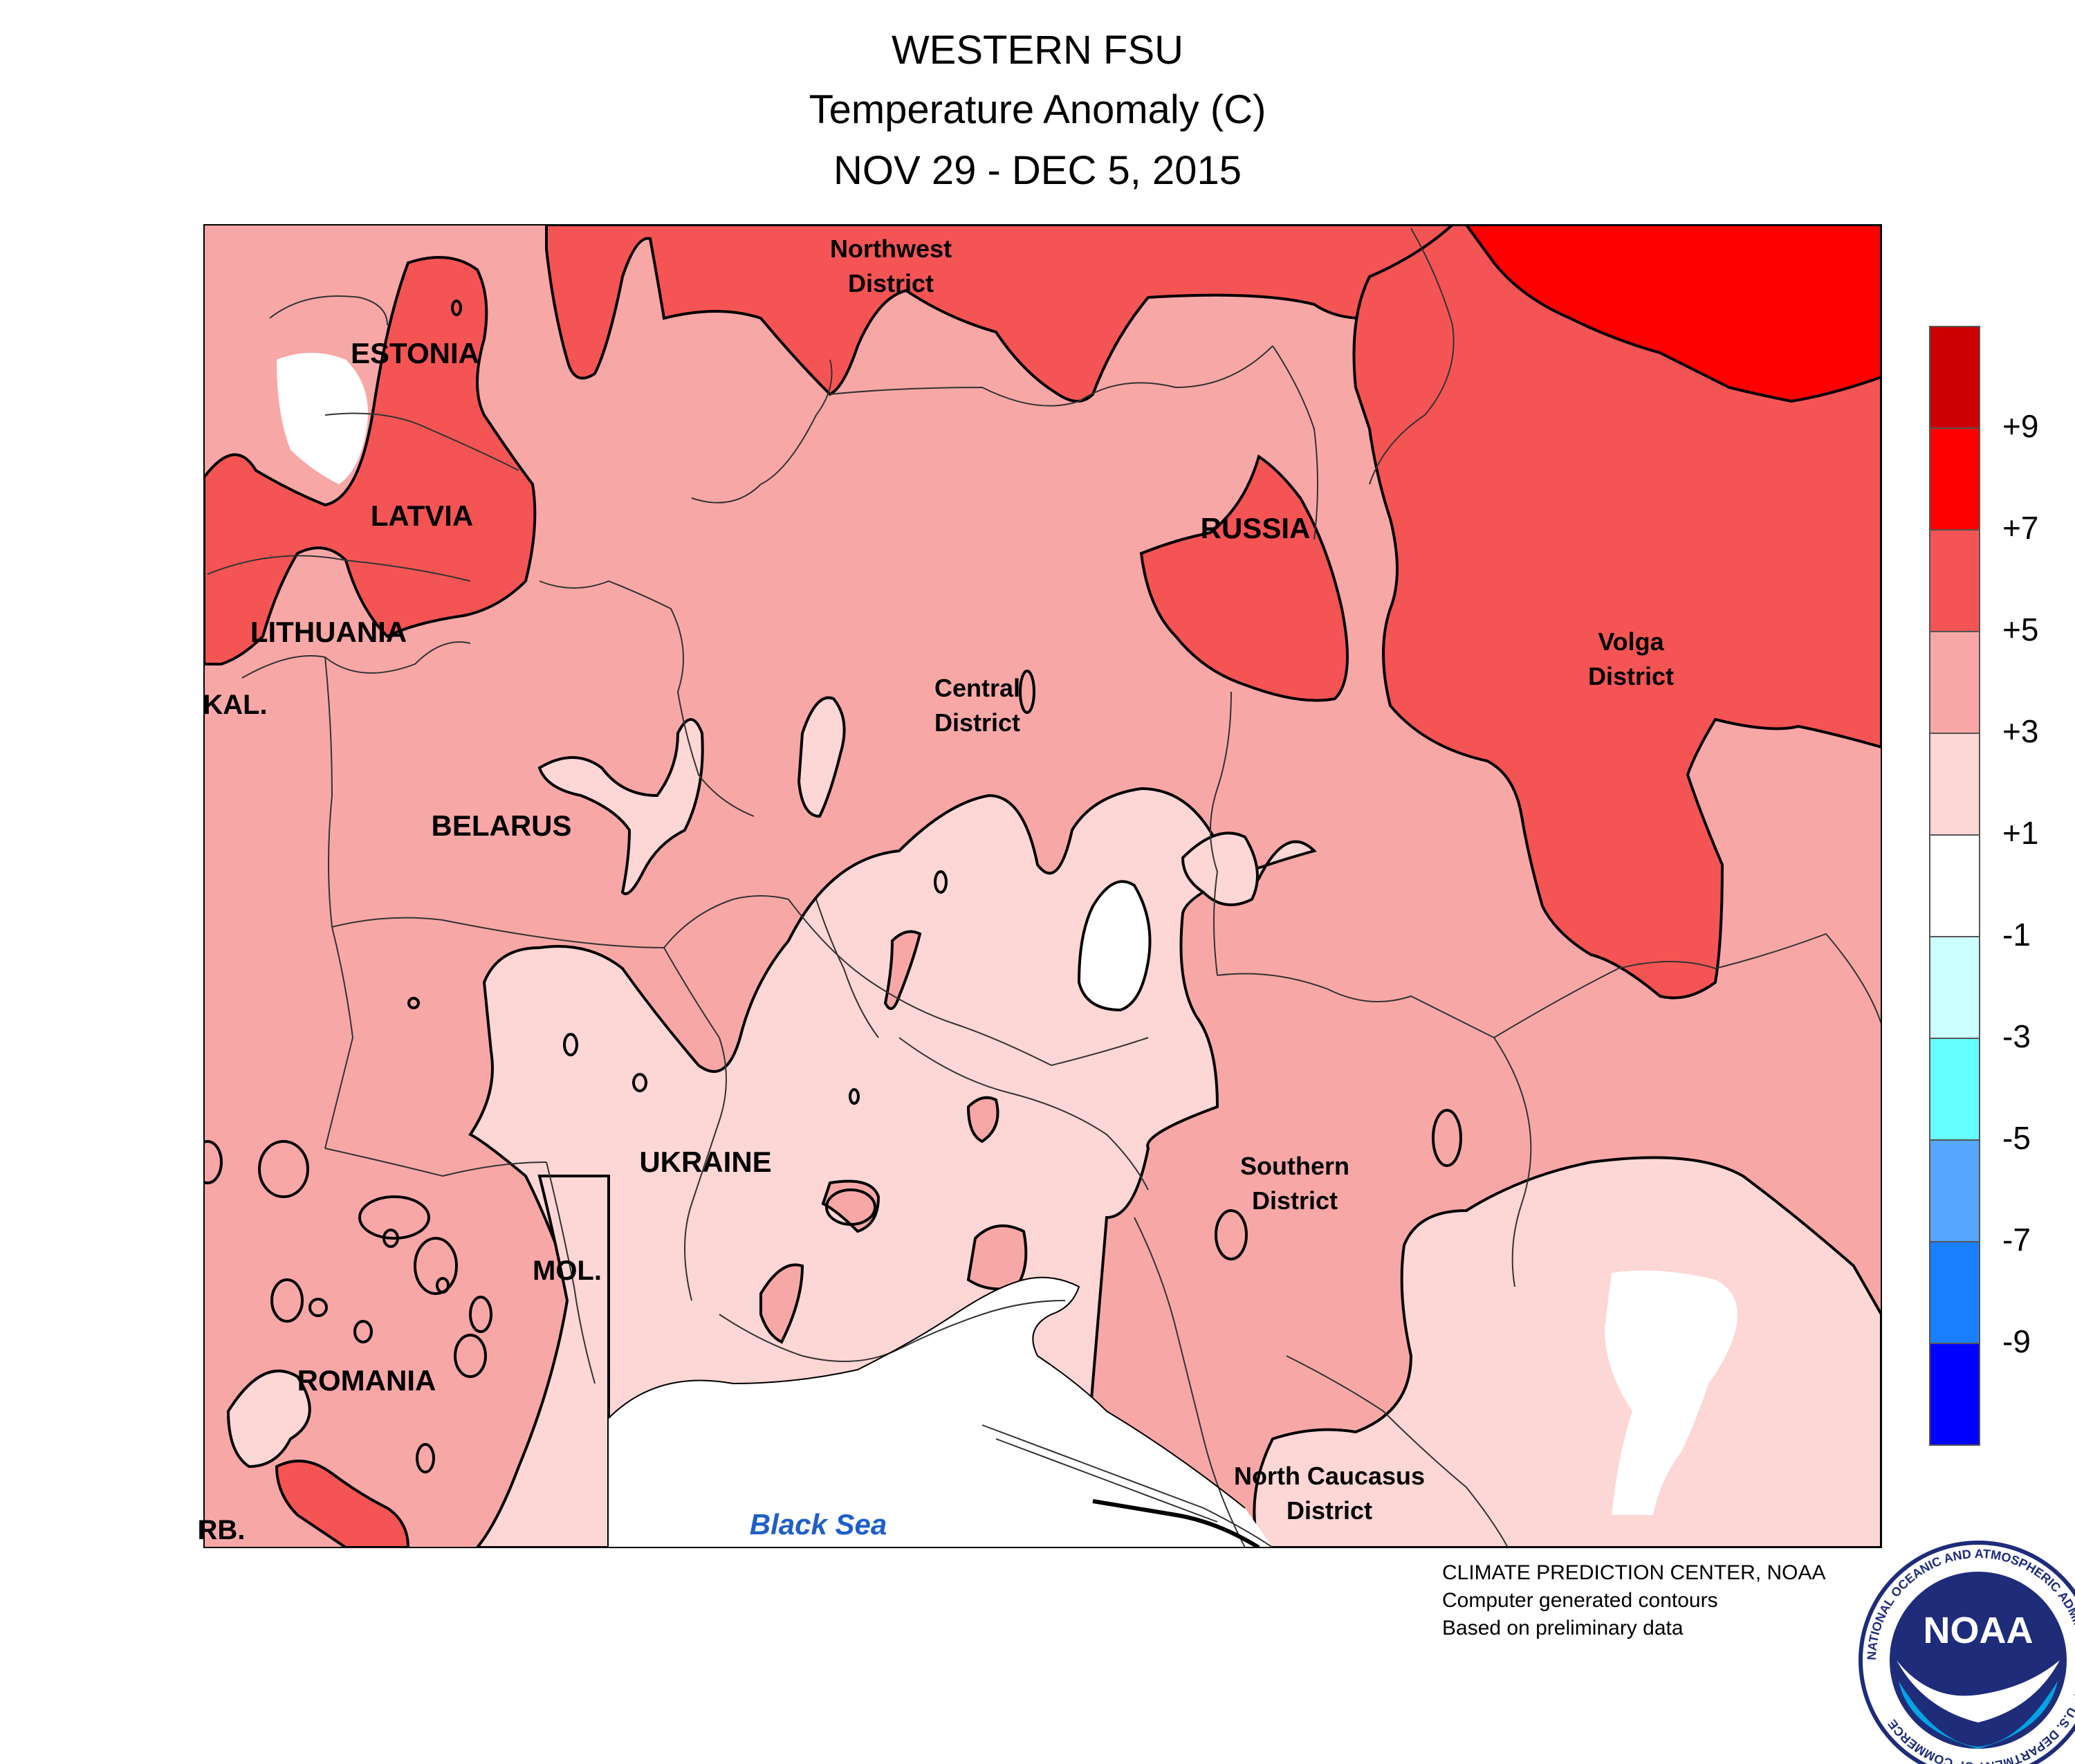 This screenshot has width=2075, height=1764. I want to click on boundary-crimea, so click(982, 1325).